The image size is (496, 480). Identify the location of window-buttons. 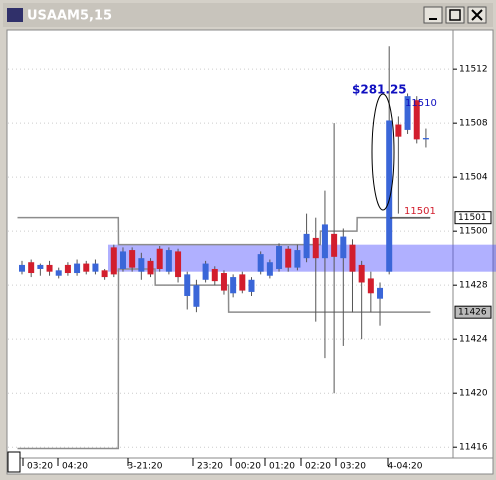
(455, 15).